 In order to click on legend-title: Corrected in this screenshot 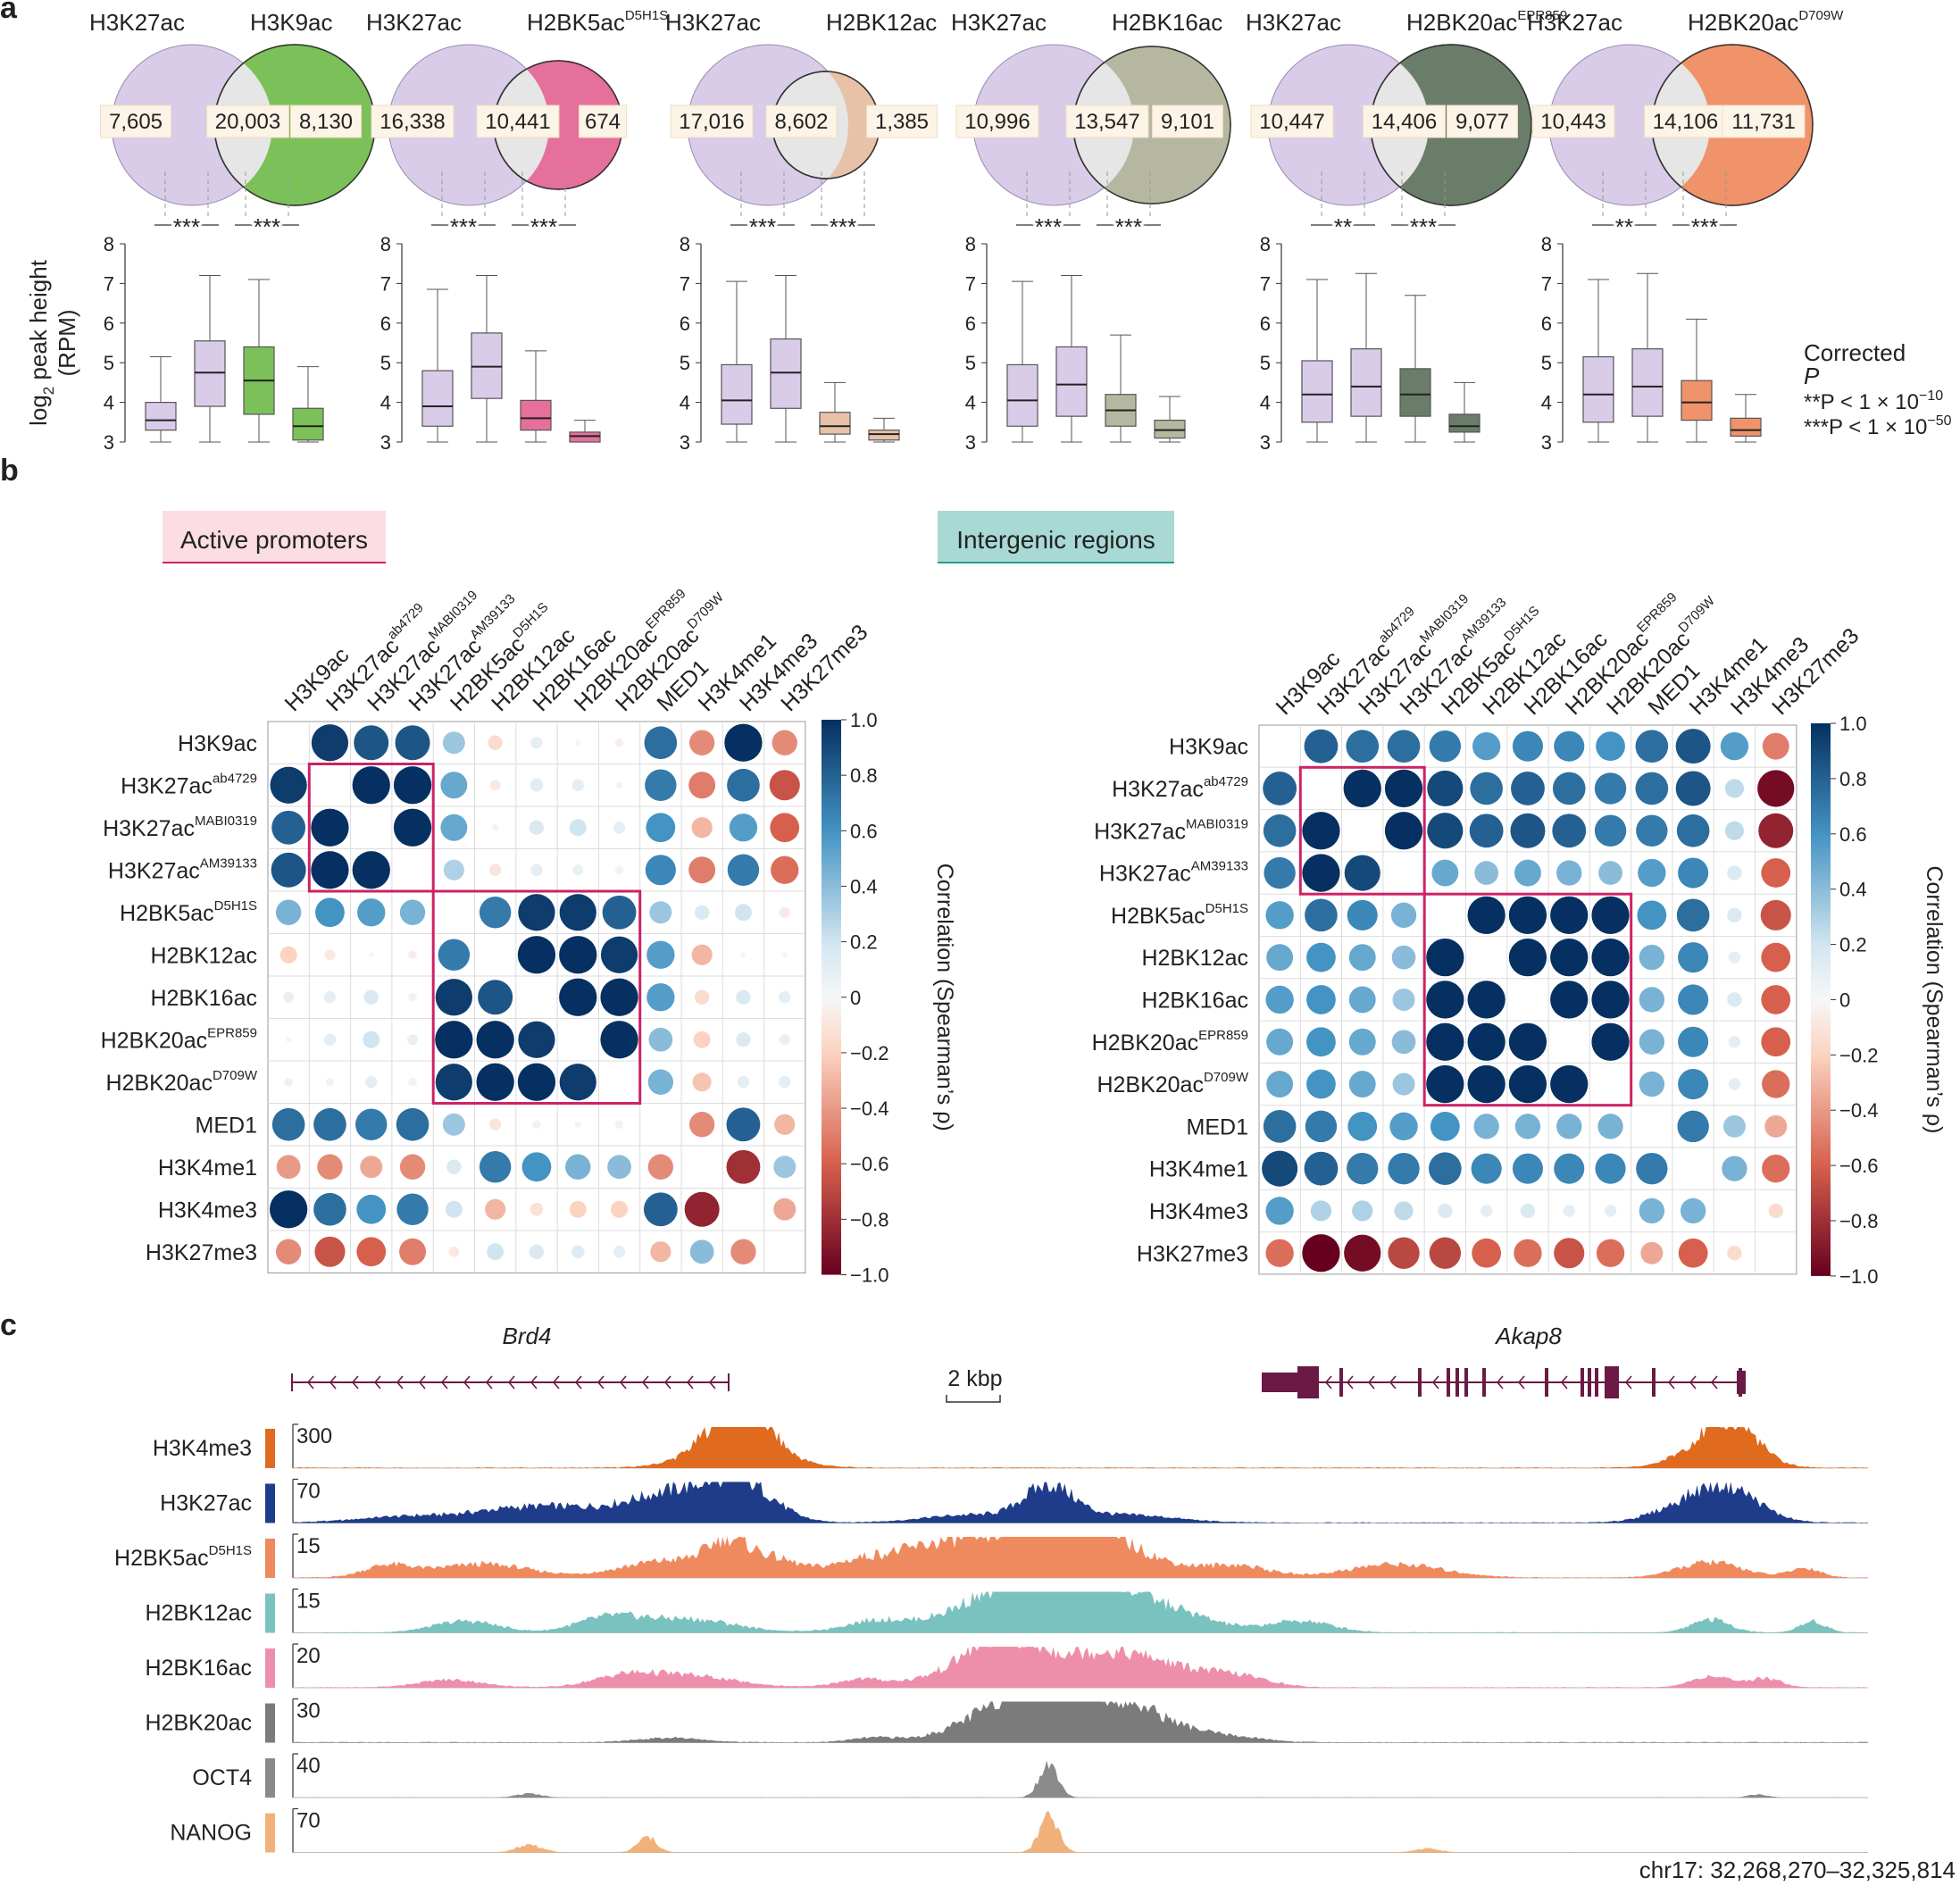, I will do `click(1855, 352)`.